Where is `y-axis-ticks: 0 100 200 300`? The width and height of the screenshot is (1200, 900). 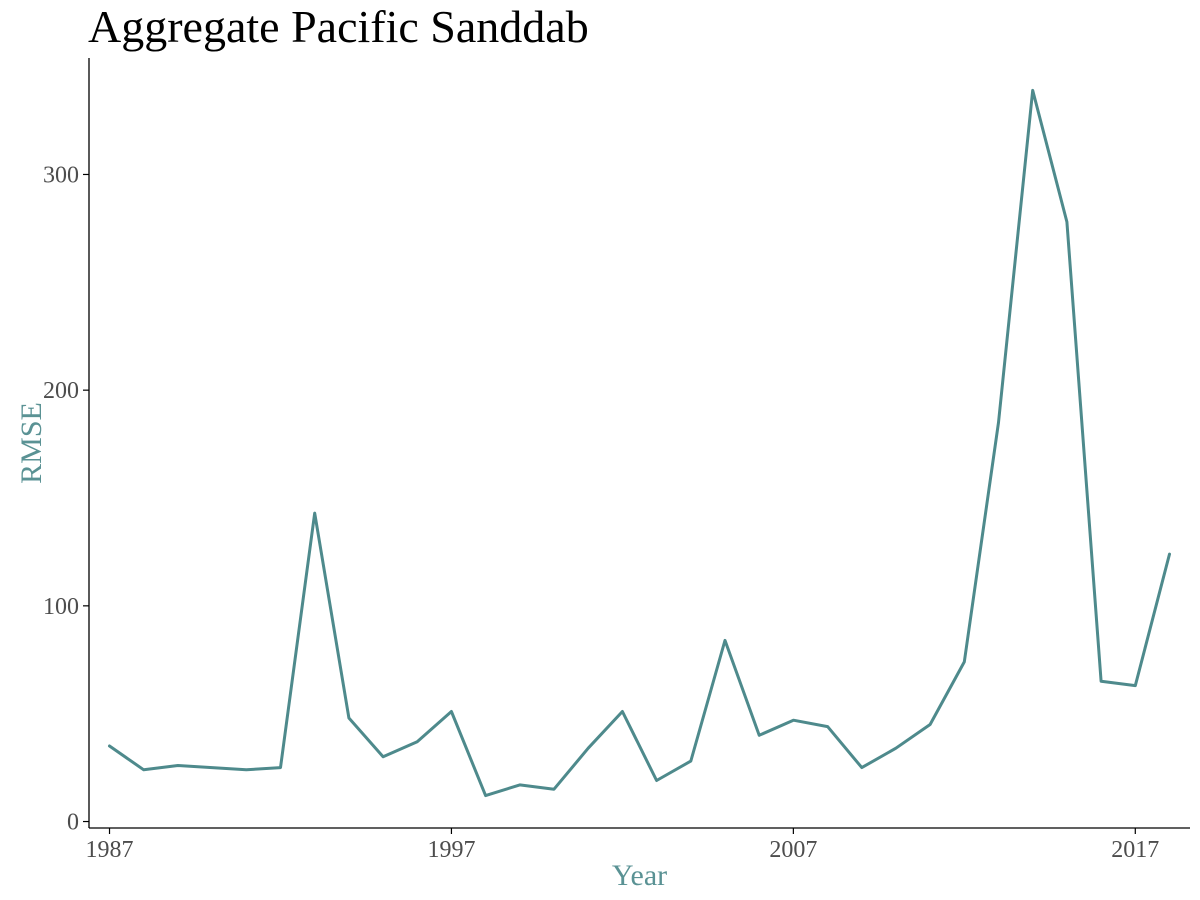
y-axis-ticks: 0 100 200 300 is located at coordinates (66, 499).